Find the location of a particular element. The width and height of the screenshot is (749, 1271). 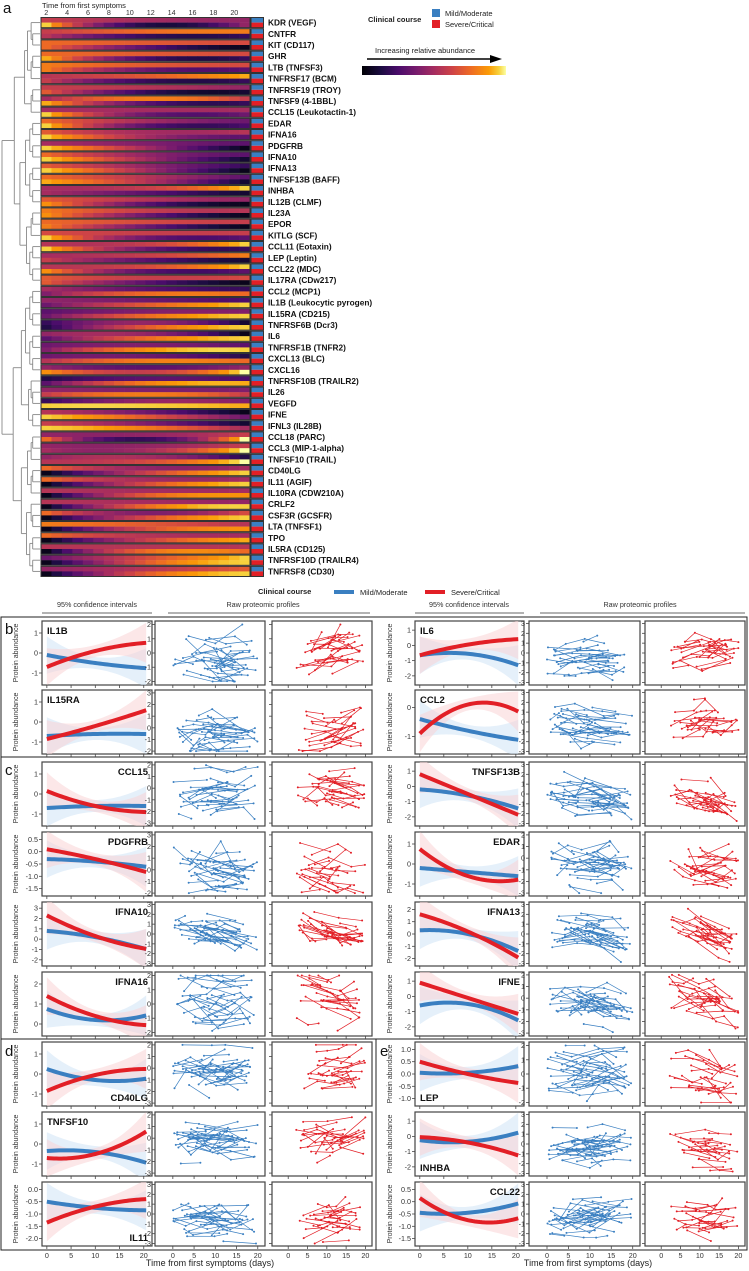

heatmap-row-label: LTB (TNFSF3) is located at coordinates (295, 67).